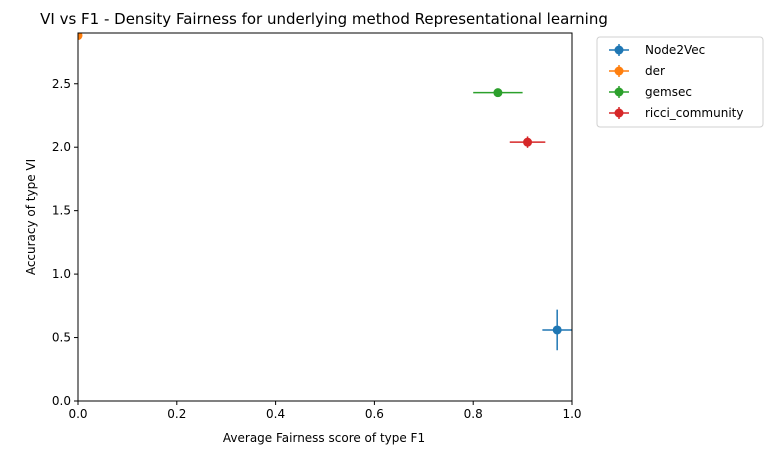 The width and height of the screenshot is (773, 455). What do you see at coordinates (61, 401) in the screenshot?
I see `y-tick-label: 0.0` at bounding box center [61, 401].